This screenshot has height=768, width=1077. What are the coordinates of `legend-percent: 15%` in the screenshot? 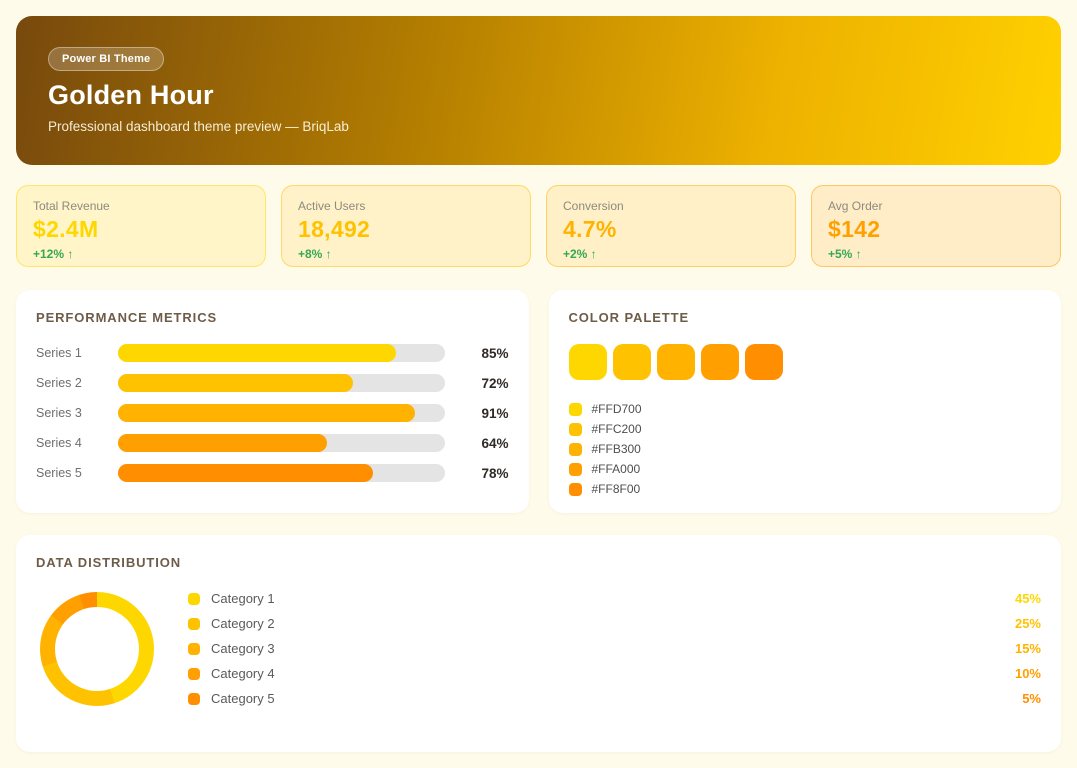 It's located at (1027, 648).